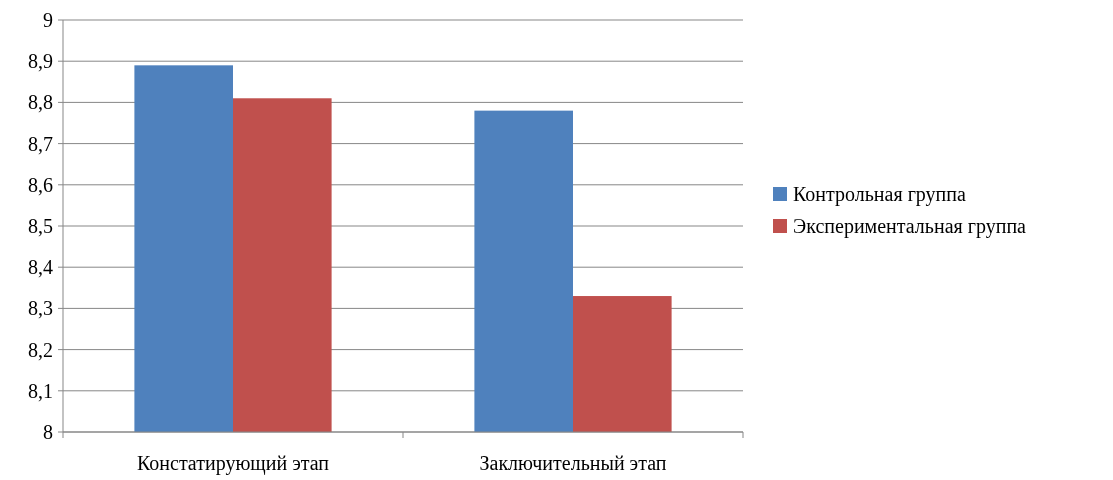 This screenshot has height=480, width=1113. I want to click on y-tick-label: 8,7, so click(40, 143).